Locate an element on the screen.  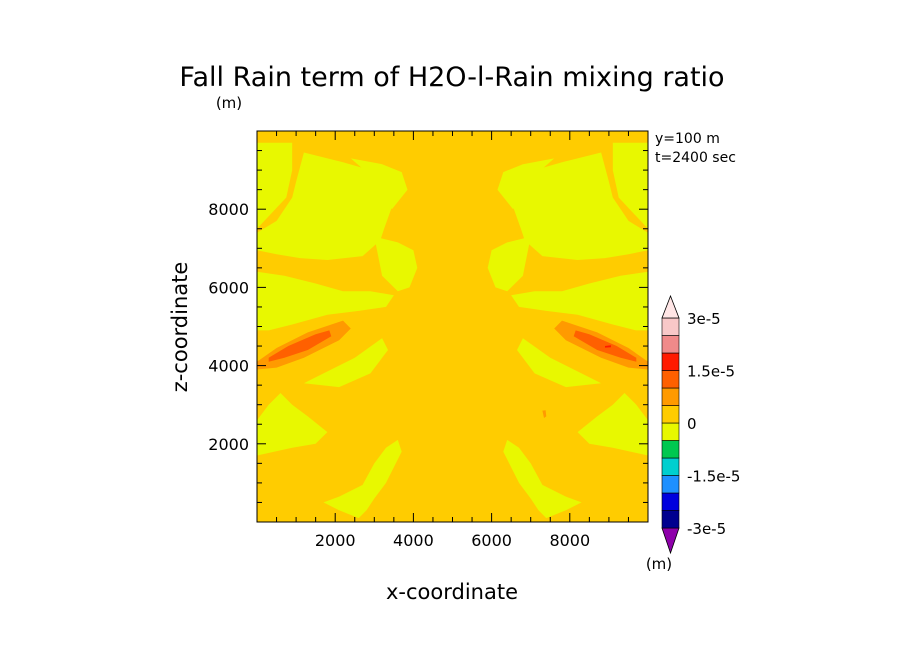
colorbar-label: 1.5e-5 is located at coordinates (711, 372).